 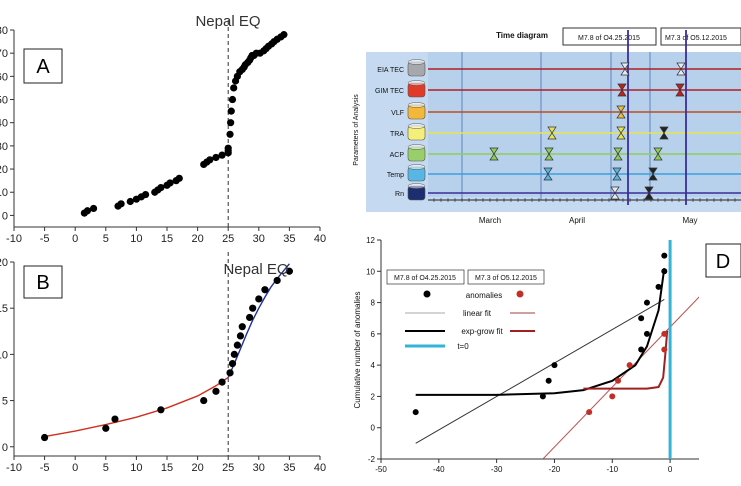 What do you see at coordinates (136, 407) in the screenshot?
I see `fit-red-line` at bounding box center [136, 407].